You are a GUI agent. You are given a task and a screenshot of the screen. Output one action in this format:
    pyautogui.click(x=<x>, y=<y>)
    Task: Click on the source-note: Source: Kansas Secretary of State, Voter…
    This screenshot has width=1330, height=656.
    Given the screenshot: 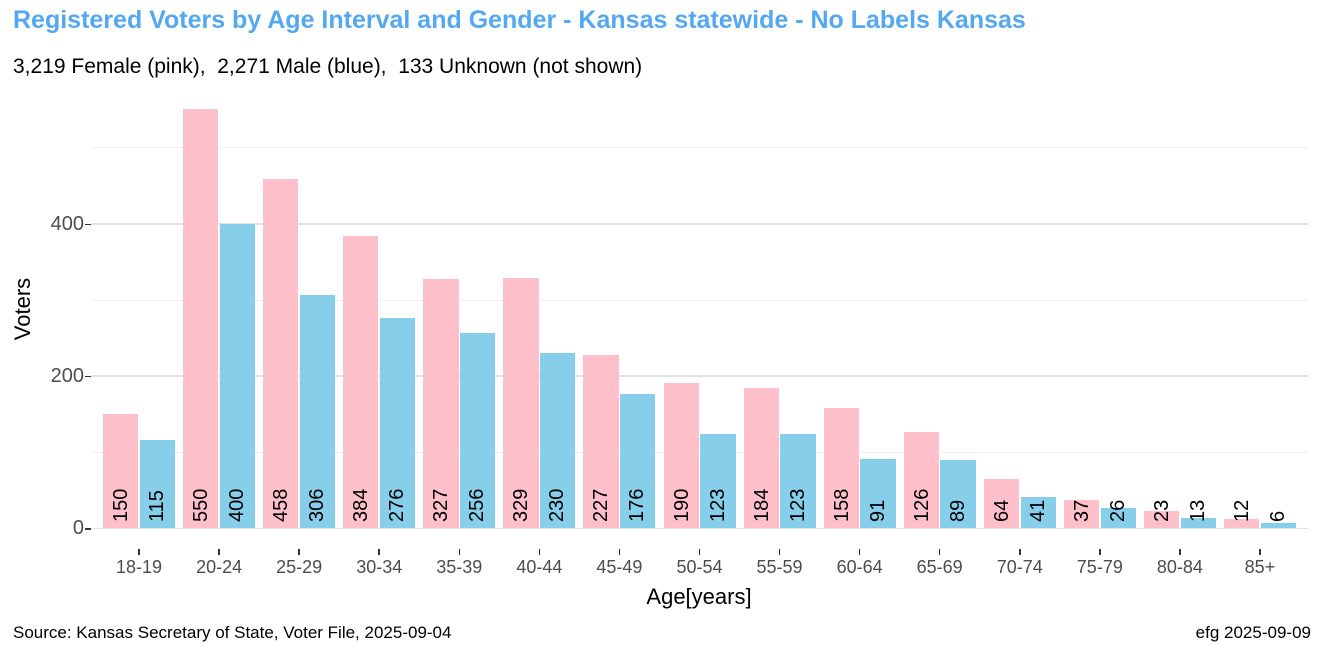 What is the action you would take?
    pyautogui.click(x=232, y=632)
    